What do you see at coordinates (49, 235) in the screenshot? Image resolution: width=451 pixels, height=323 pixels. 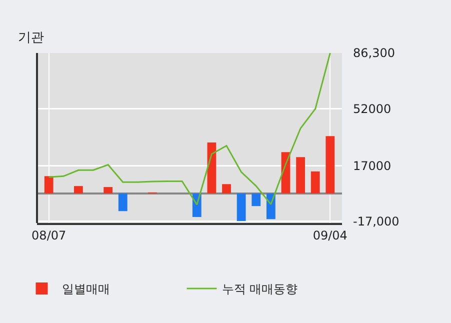 I see `x-tick-label: 08/07` at bounding box center [49, 235].